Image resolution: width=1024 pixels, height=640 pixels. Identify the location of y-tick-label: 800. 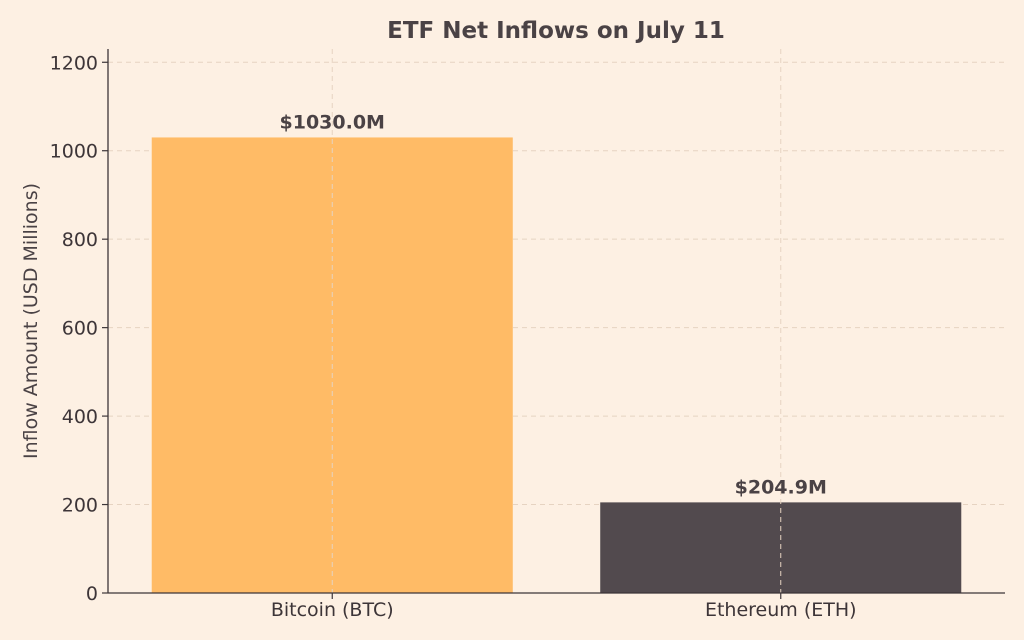
(80, 240).